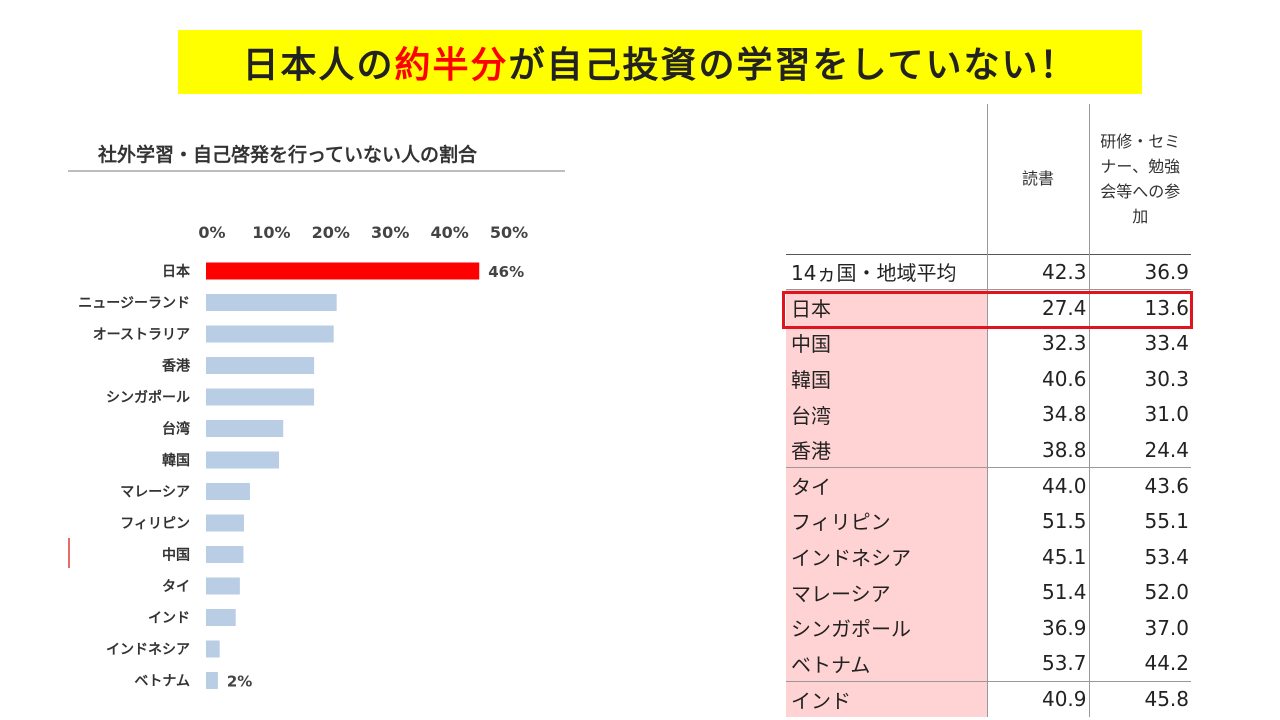 Image resolution: width=1280 pixels, height=720 pixels. What do you see at coordinates (176, 366) in the screenshot?
I see `category-label: 香港` at bounding box center [176, 366].